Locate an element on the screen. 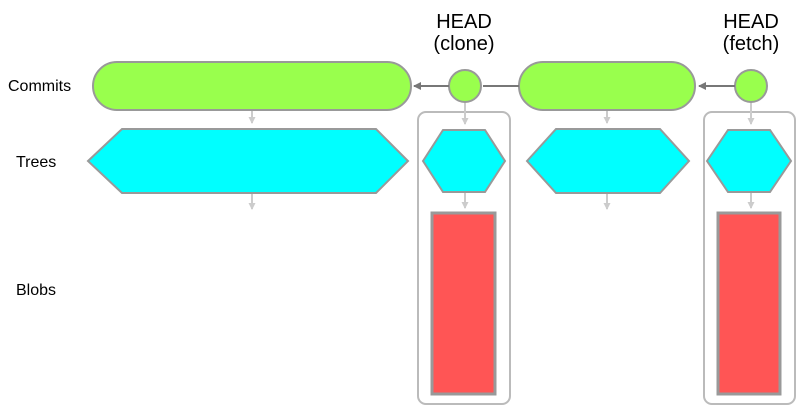 Image resolution: width=800 pixels, height=414 pixels. tree-history-clone is located at coordinates (248, 161).